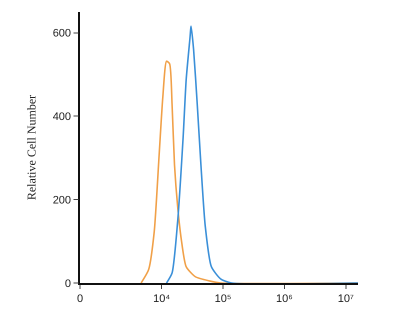 This screenshot has width=400, height=328. What do you see at coordinates (346, 298) in the screenshot?
I see `x-tick-label: 10⁷` at bounding box center [346, 298].